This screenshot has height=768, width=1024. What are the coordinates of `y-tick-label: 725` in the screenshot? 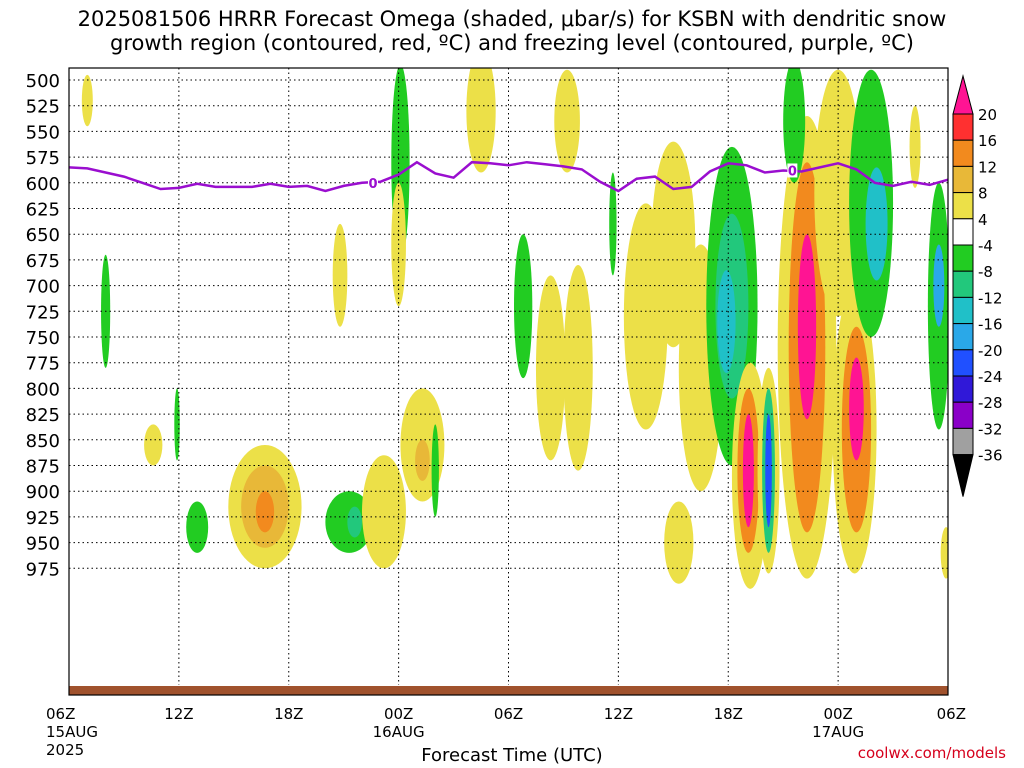 It's located at (43, 312).